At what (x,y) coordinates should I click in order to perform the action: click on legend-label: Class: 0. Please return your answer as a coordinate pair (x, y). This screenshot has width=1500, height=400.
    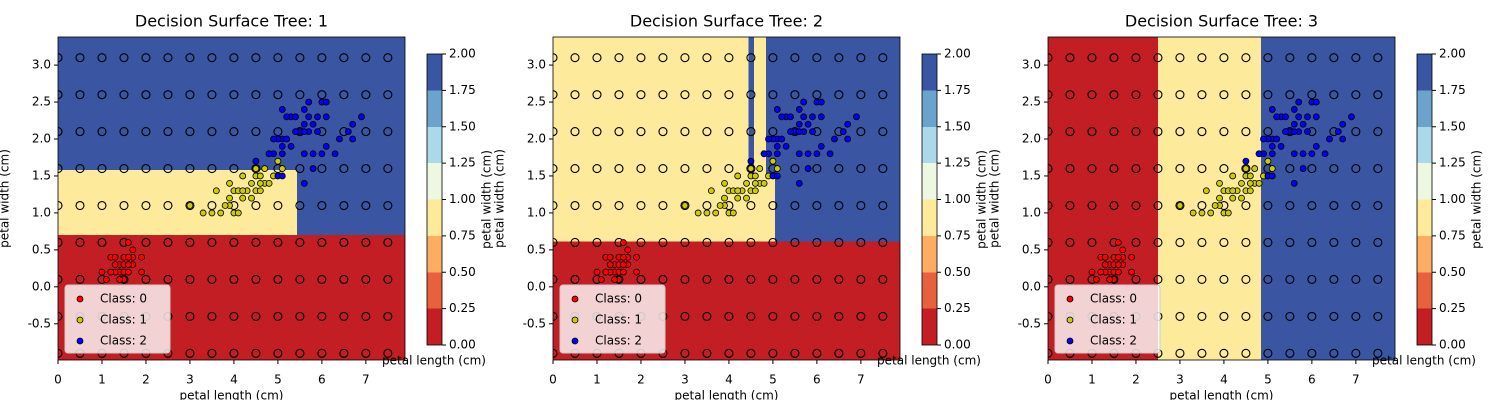
    Looking at the image, I should click on (618, 299).